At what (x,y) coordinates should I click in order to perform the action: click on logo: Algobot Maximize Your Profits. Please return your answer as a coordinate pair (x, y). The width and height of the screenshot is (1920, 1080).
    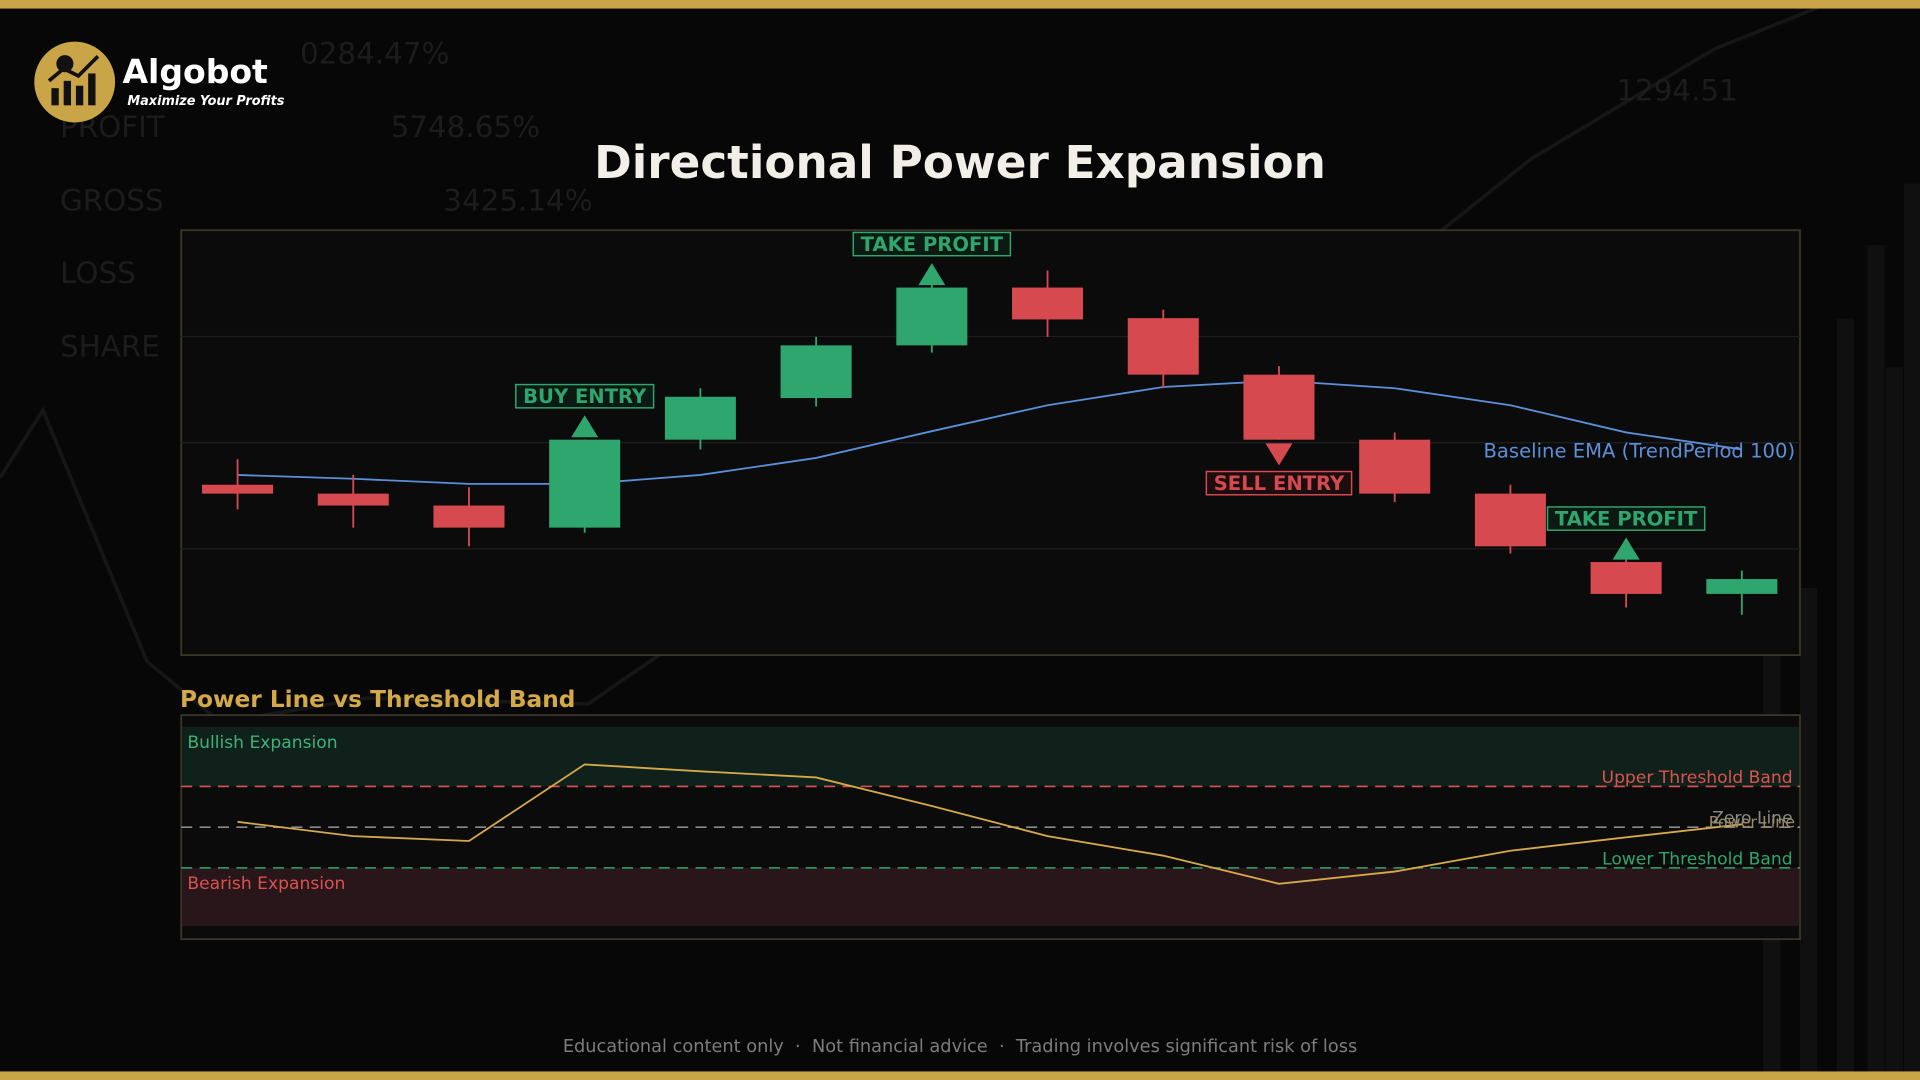
    Looking at the image, I should click on (159, 82).